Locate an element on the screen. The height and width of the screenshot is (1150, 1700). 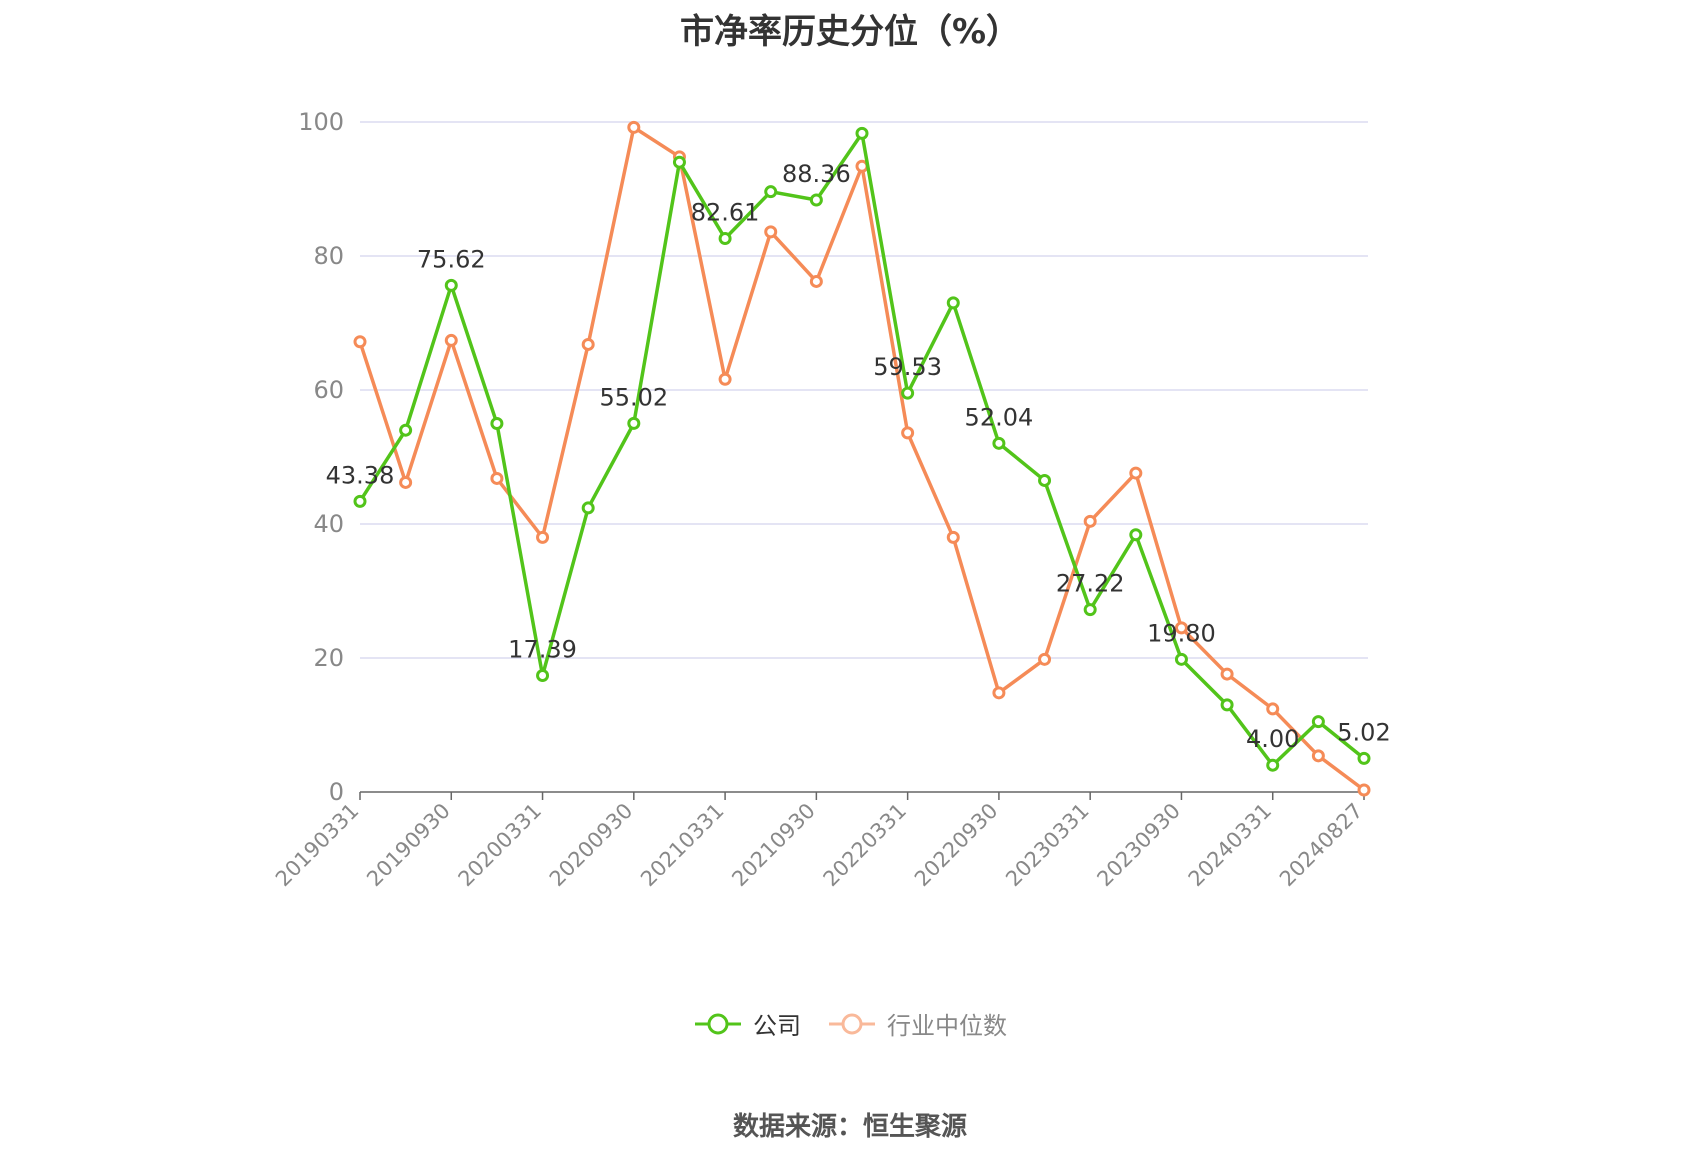
source-note: 数据来源：恒生聚源 is located at coordinates (849, 1127).